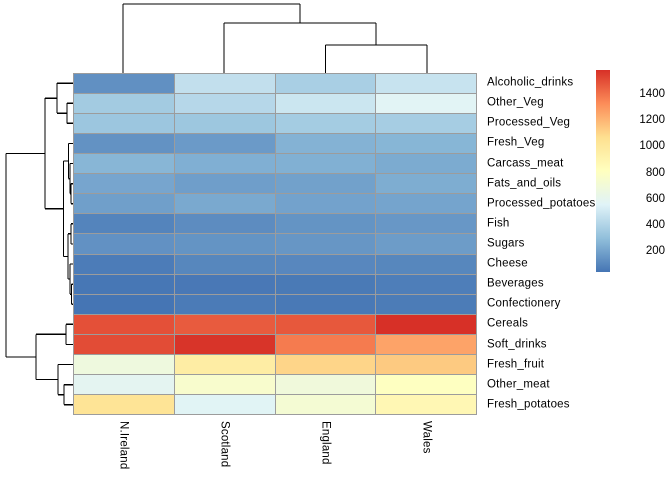 This screenshot has height=480, width=672. I want to click on row-label: Cereals, so click(508, 323).